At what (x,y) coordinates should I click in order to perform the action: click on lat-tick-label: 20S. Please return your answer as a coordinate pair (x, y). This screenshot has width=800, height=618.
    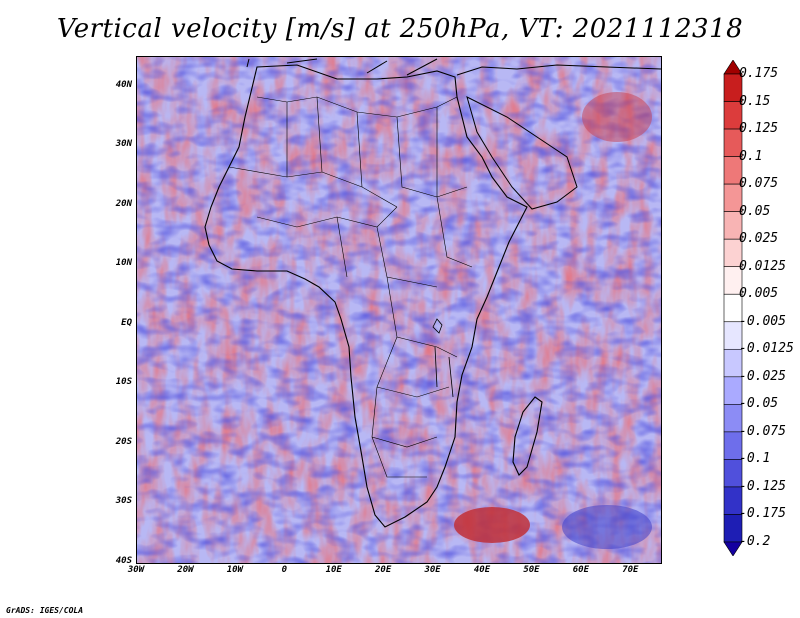
    Looking at the image, I should click on (123, 441).